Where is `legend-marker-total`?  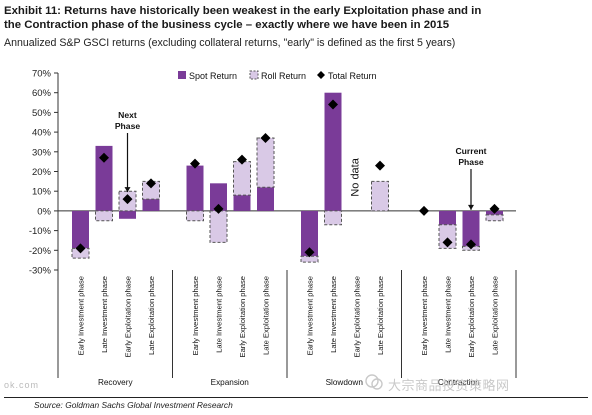 legend-marker-total is located at coordinates (321, 75).